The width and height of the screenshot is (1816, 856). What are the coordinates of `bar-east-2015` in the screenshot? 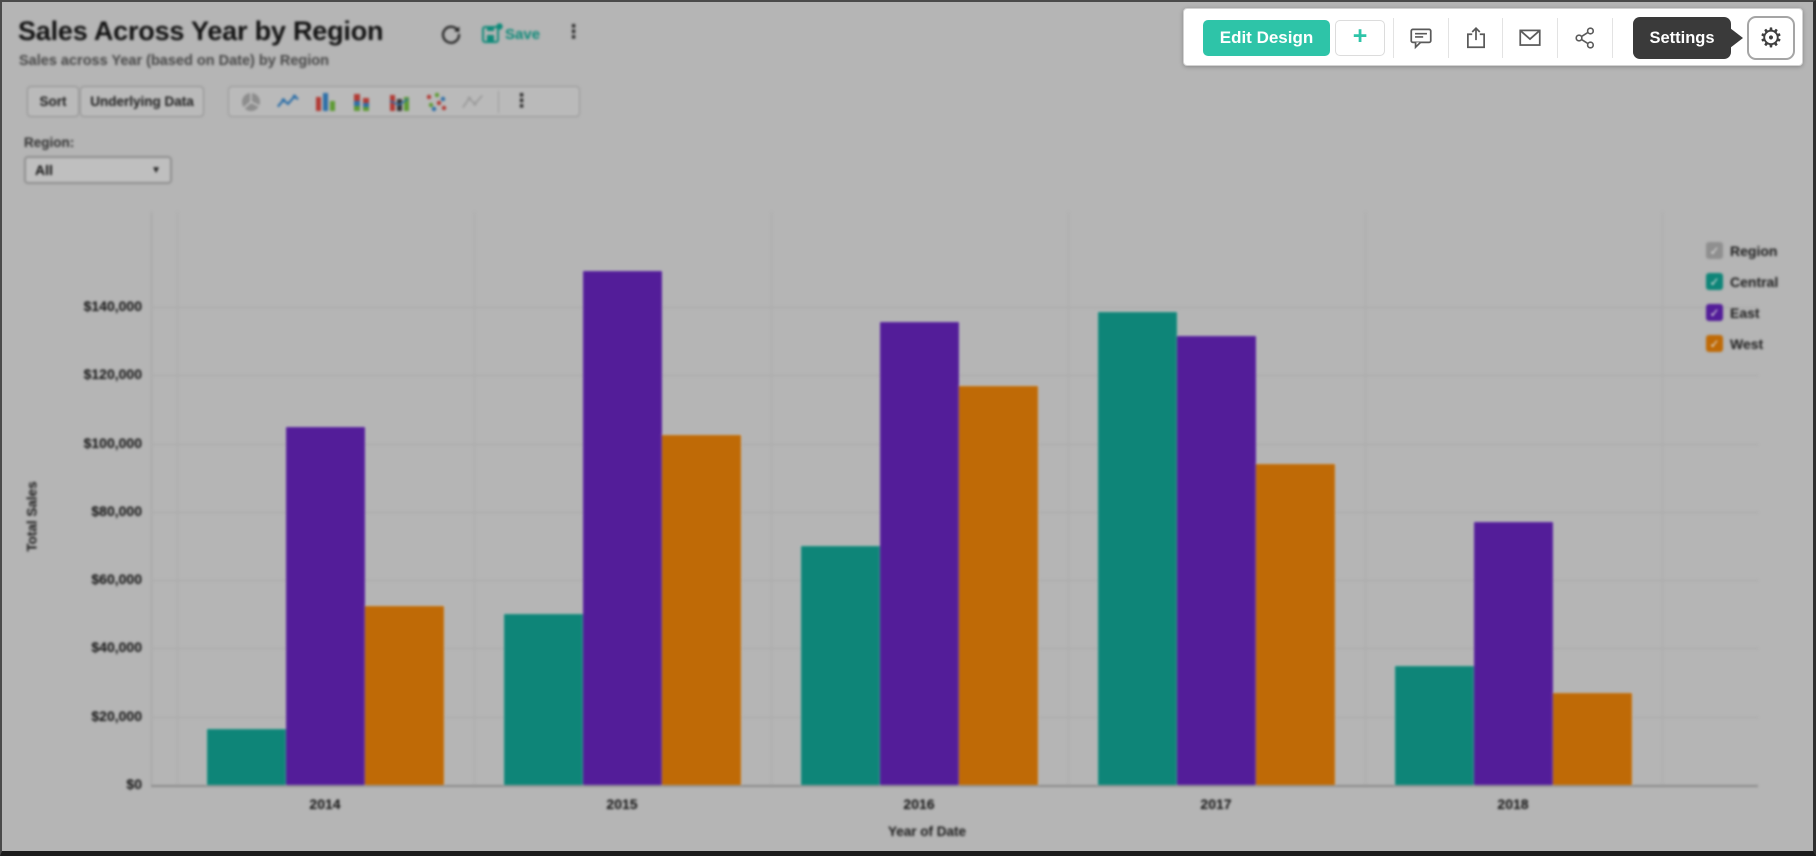 It's located at (622, 528).